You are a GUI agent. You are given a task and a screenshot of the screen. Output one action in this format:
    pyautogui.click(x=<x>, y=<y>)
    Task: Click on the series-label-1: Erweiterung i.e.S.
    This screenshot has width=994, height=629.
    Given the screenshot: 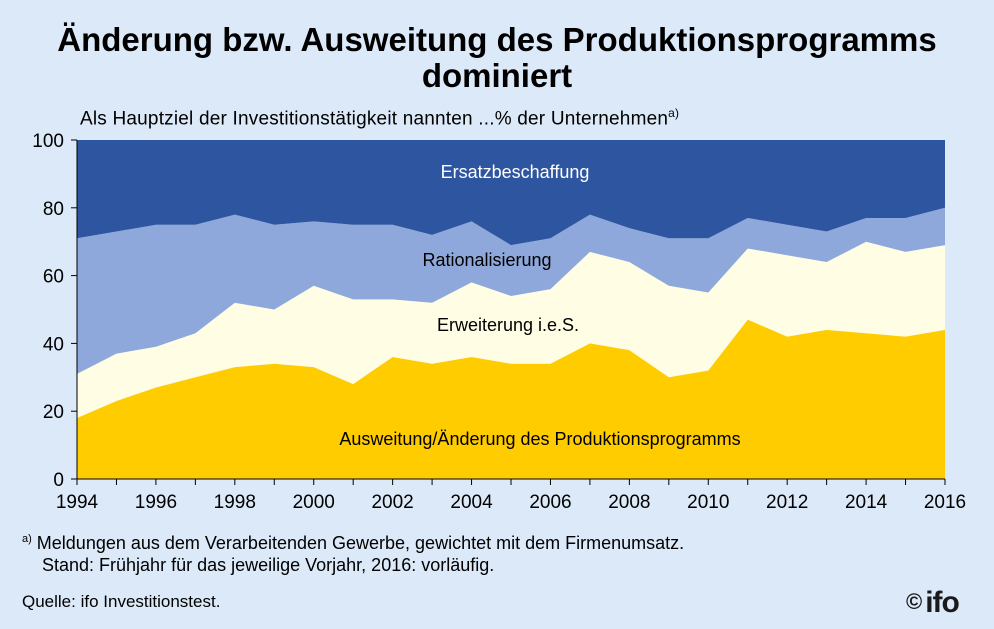 What is the action you would take?
    pyautogui.click(x=508, y=325)
    